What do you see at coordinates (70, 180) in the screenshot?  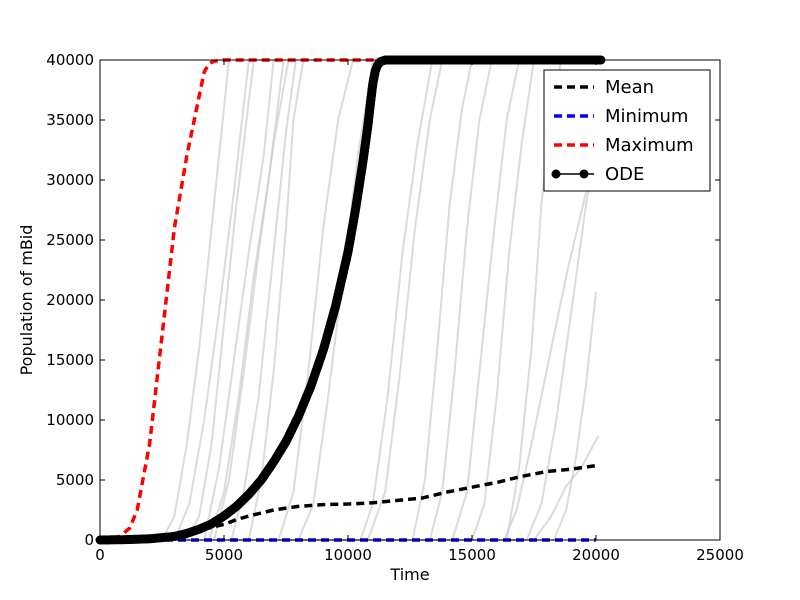 I see `y-tick-label: 30000` at bounding box center [70, 180].